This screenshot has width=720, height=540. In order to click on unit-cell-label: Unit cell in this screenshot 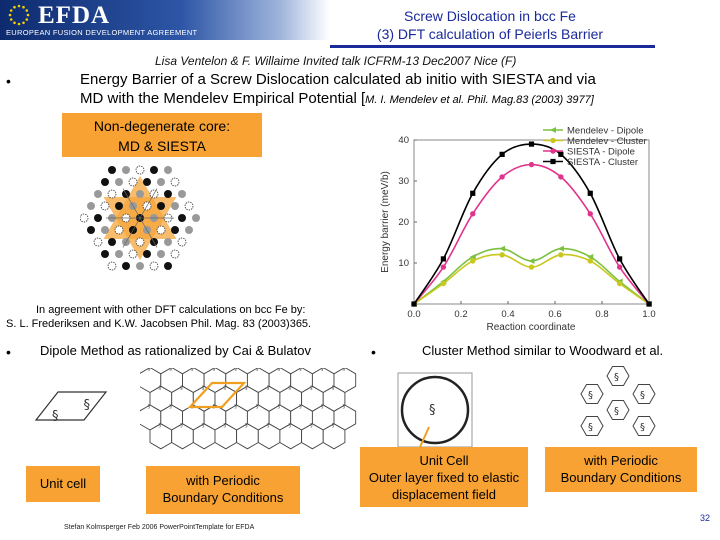, I will do `click(63, 483)`.